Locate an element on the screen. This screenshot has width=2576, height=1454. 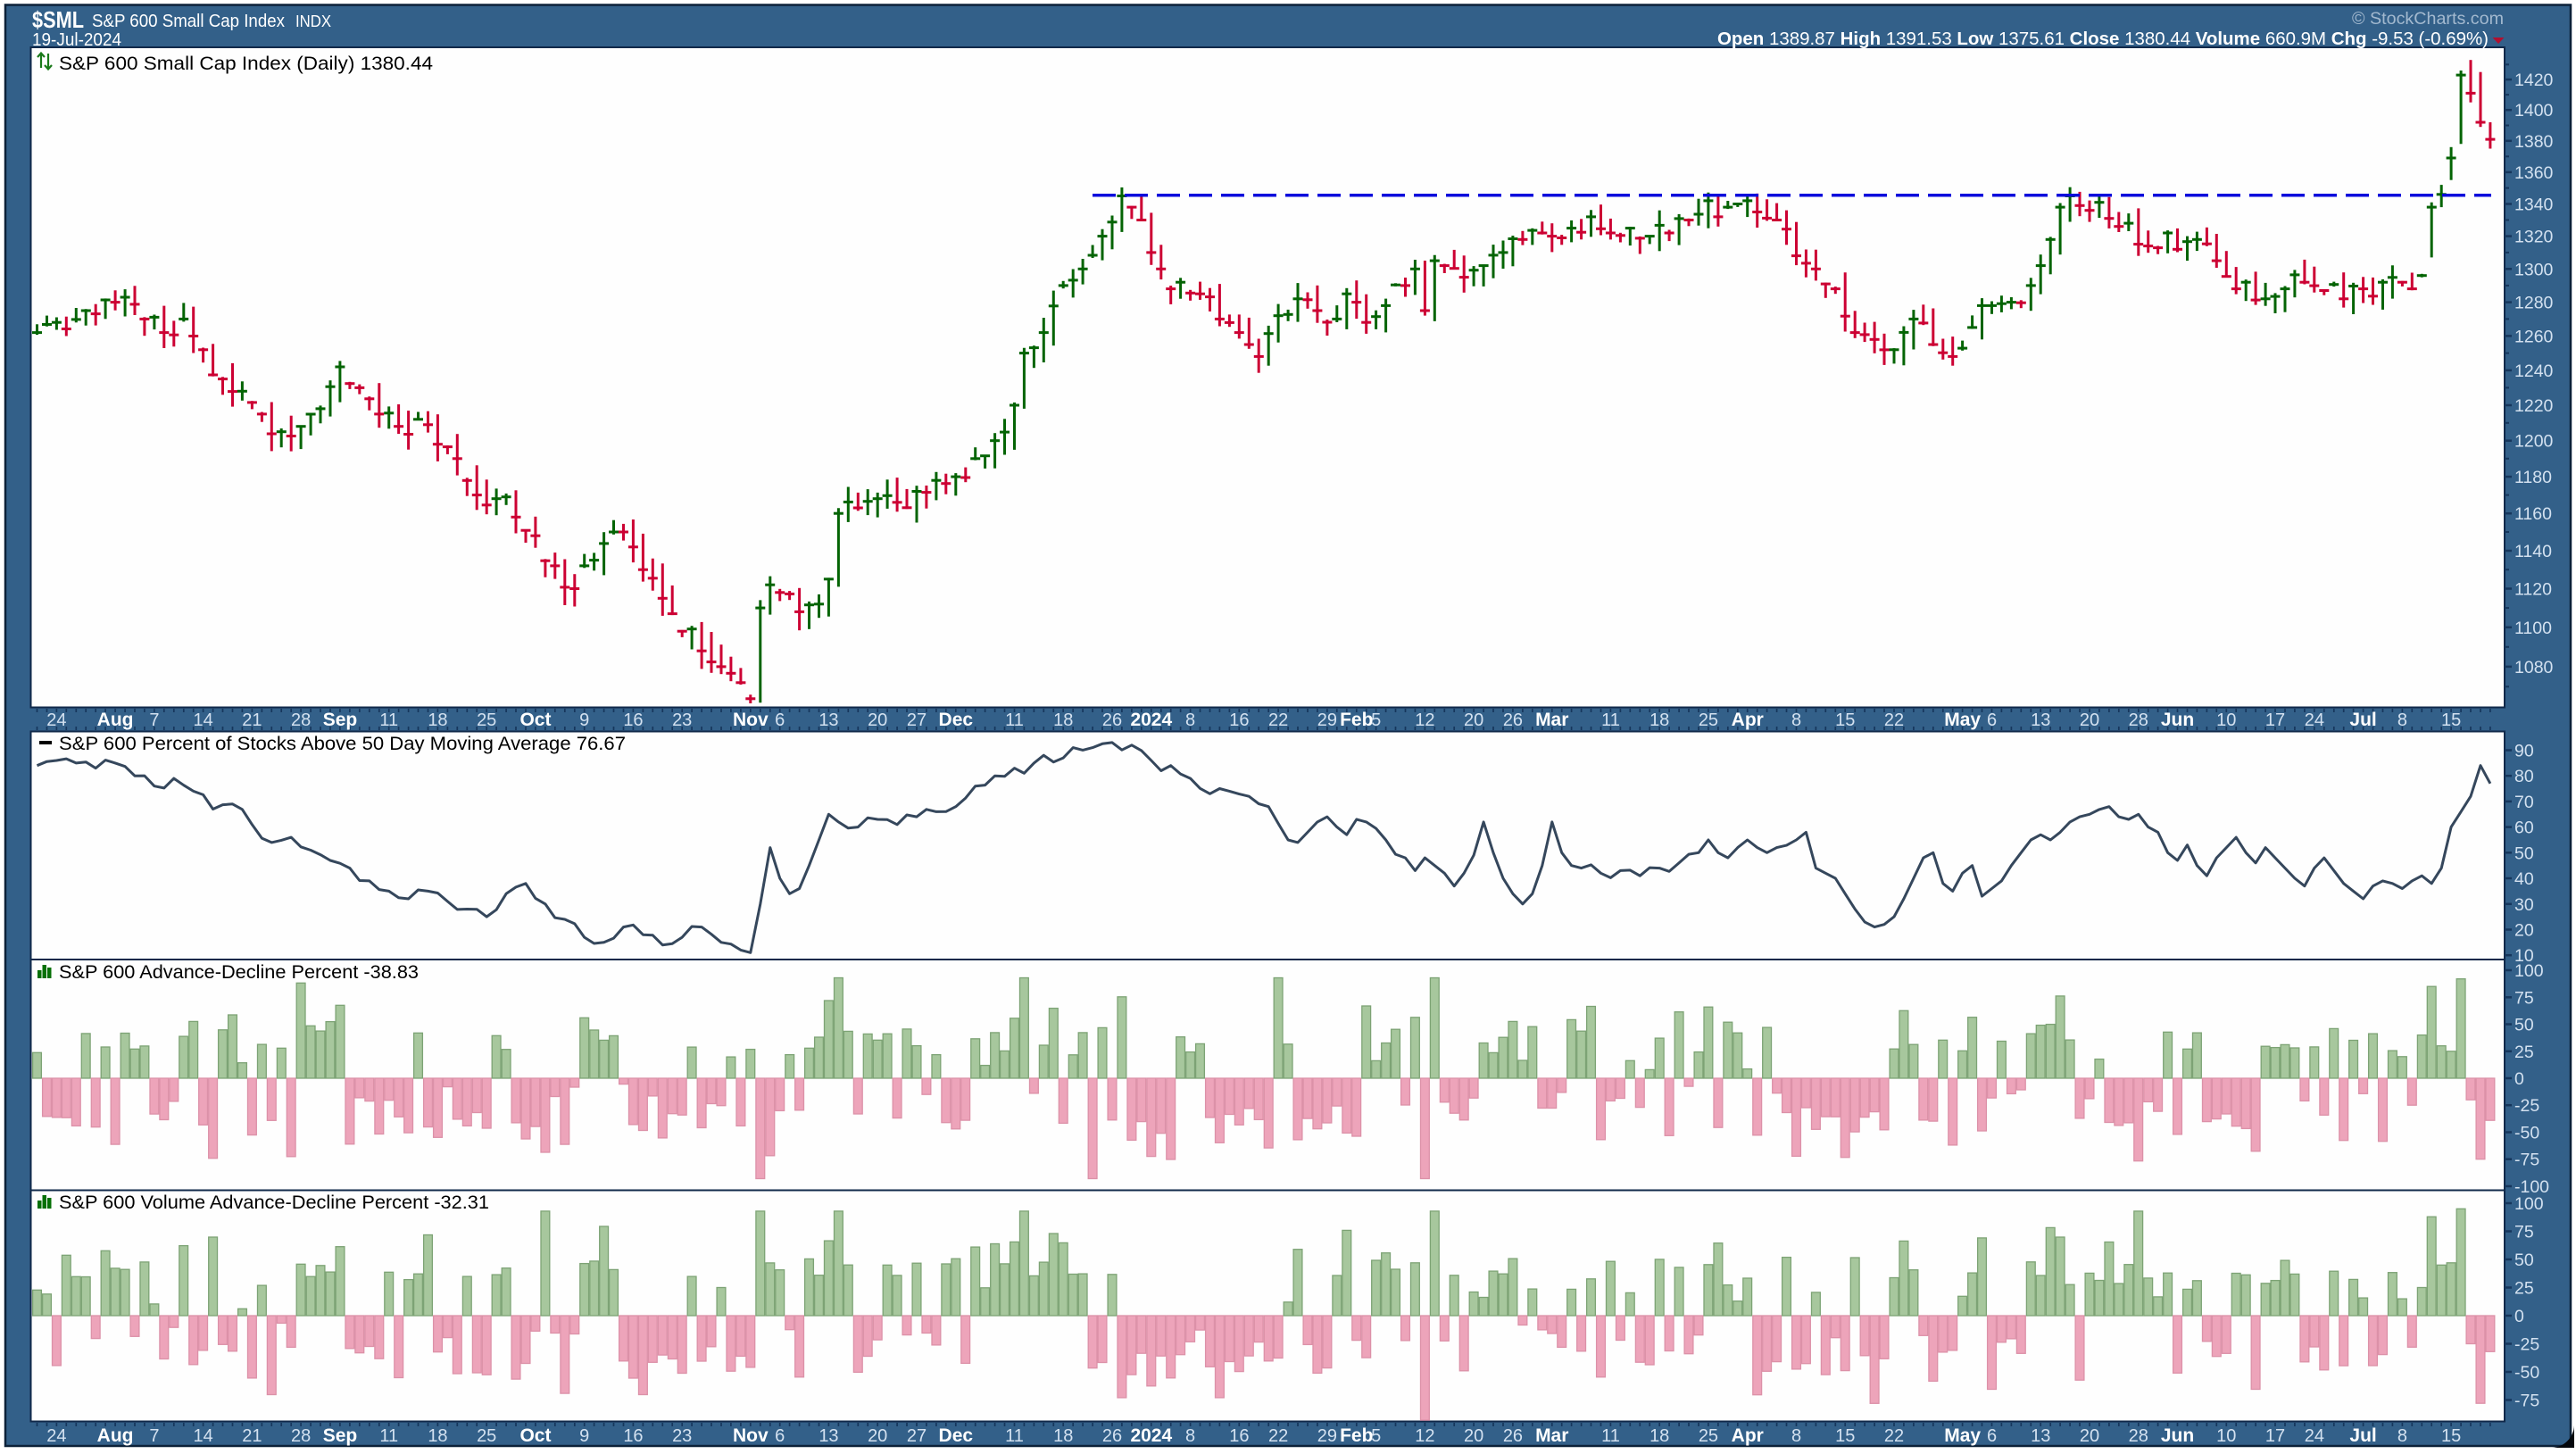
svg-text: $SML is located at coordinates (58, 20).